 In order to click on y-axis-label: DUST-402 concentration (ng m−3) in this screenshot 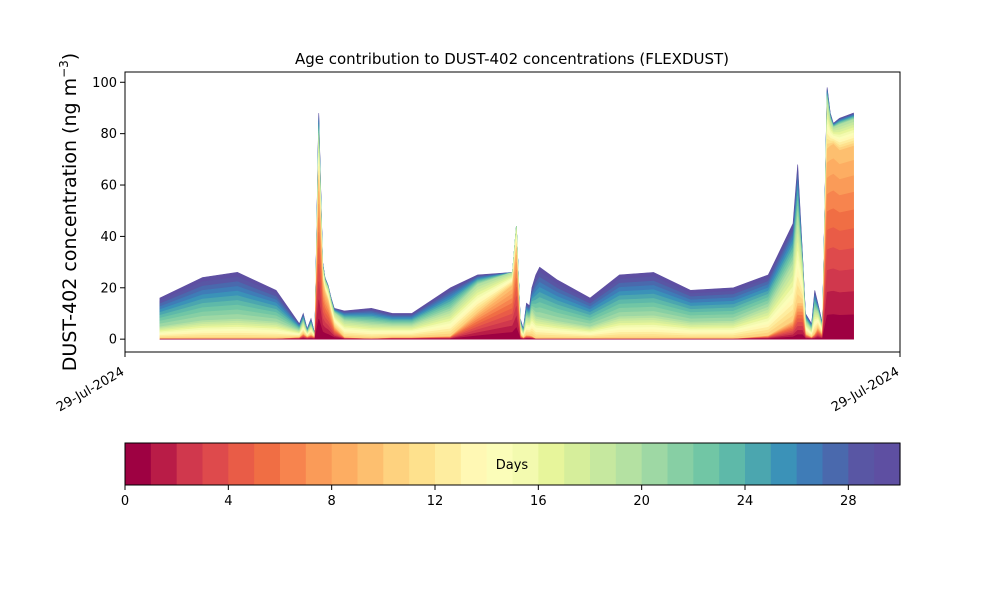, I will do `click(69, 212)`.